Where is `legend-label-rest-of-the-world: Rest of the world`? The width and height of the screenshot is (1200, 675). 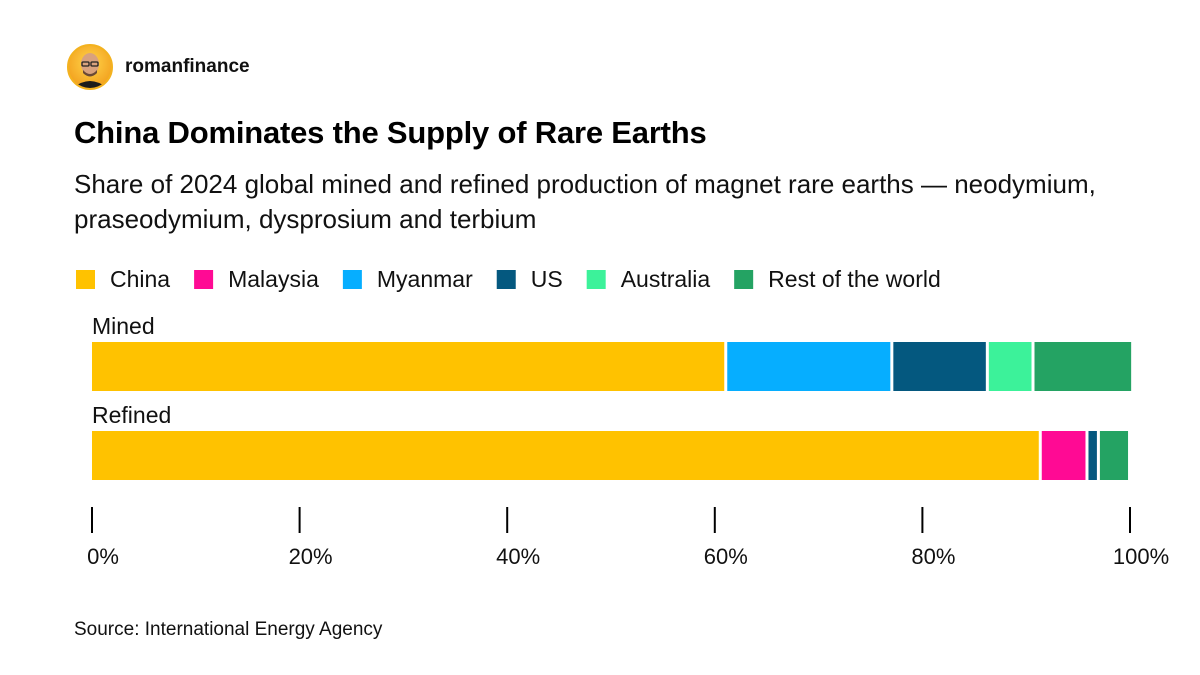 legend-label-rest-of-the-world: Rest of the world is located at coordinates (854, 279).